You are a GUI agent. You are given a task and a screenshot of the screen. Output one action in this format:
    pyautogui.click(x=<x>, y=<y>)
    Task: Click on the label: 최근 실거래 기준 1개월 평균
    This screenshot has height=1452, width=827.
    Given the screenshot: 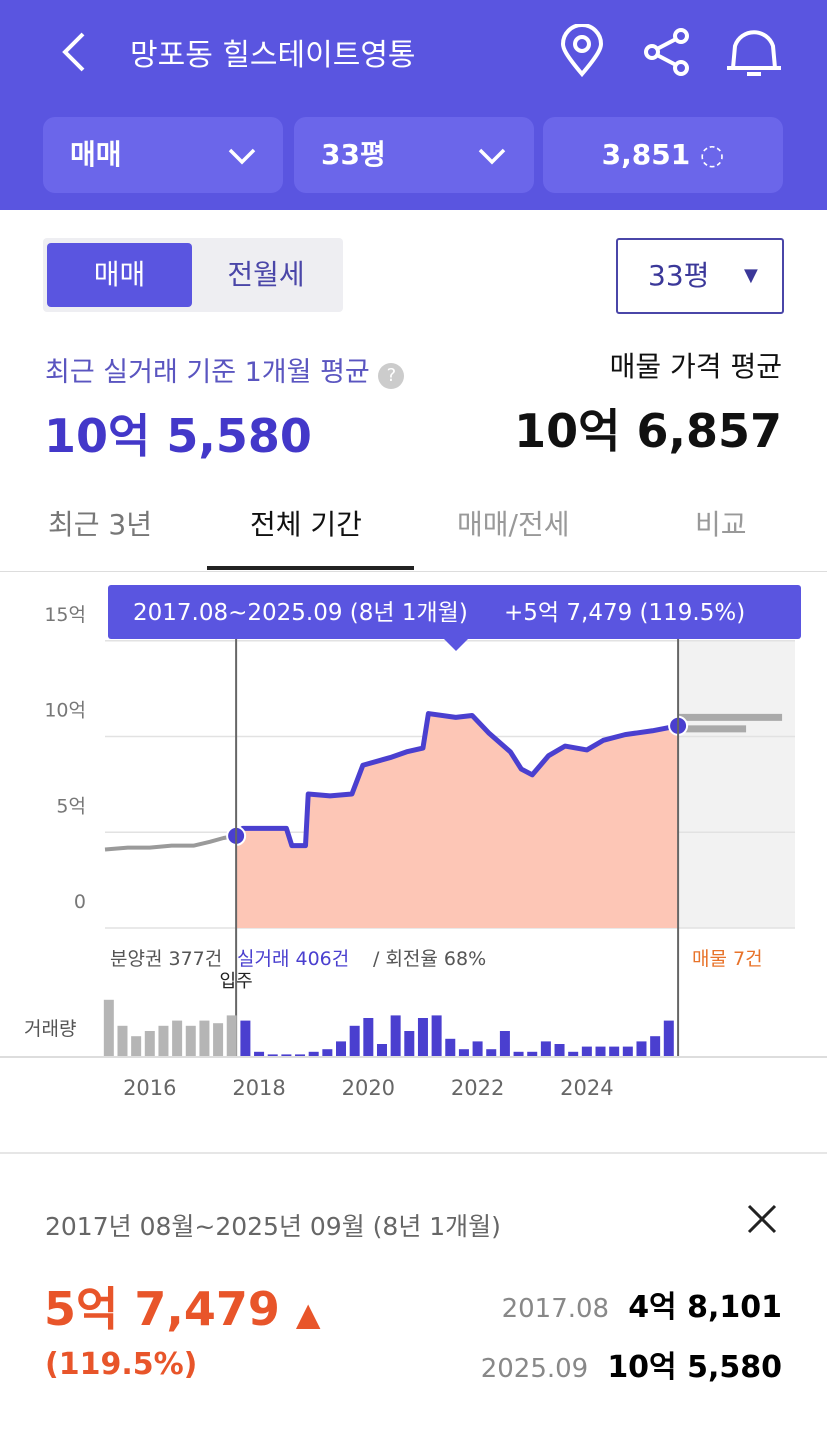 What is the action you would take?
    pyautogui.click(x=207, y=372)
    